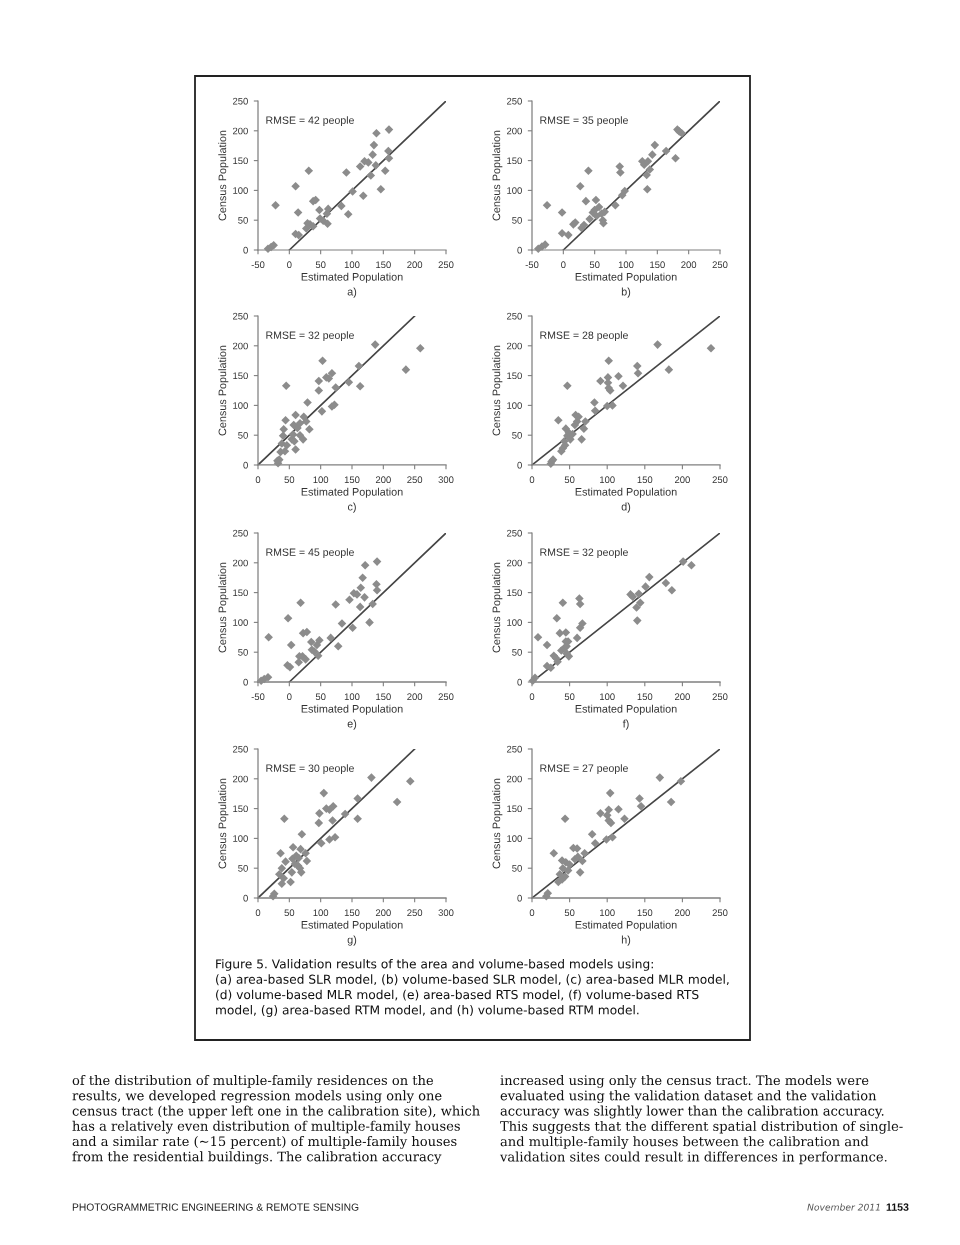  Describe the element at coordinates (897, 1207) in the screenshot. I see `text: 1153` at that location.